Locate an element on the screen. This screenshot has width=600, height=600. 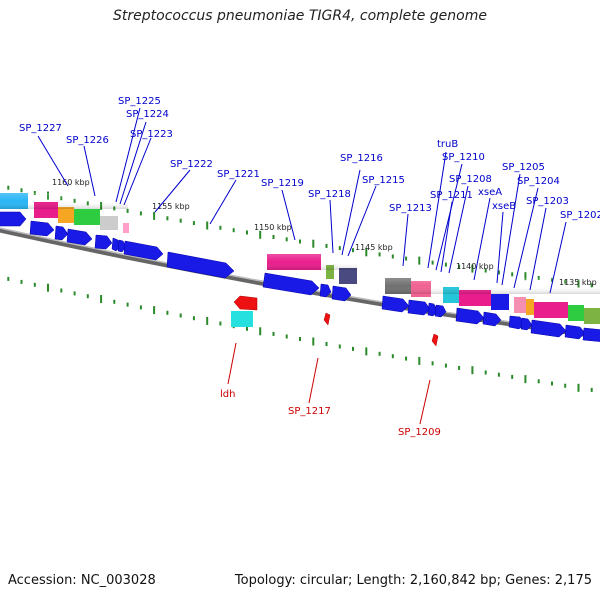
gene-label-sp-1208: SP_1208 is located at coordinates (470, 179).